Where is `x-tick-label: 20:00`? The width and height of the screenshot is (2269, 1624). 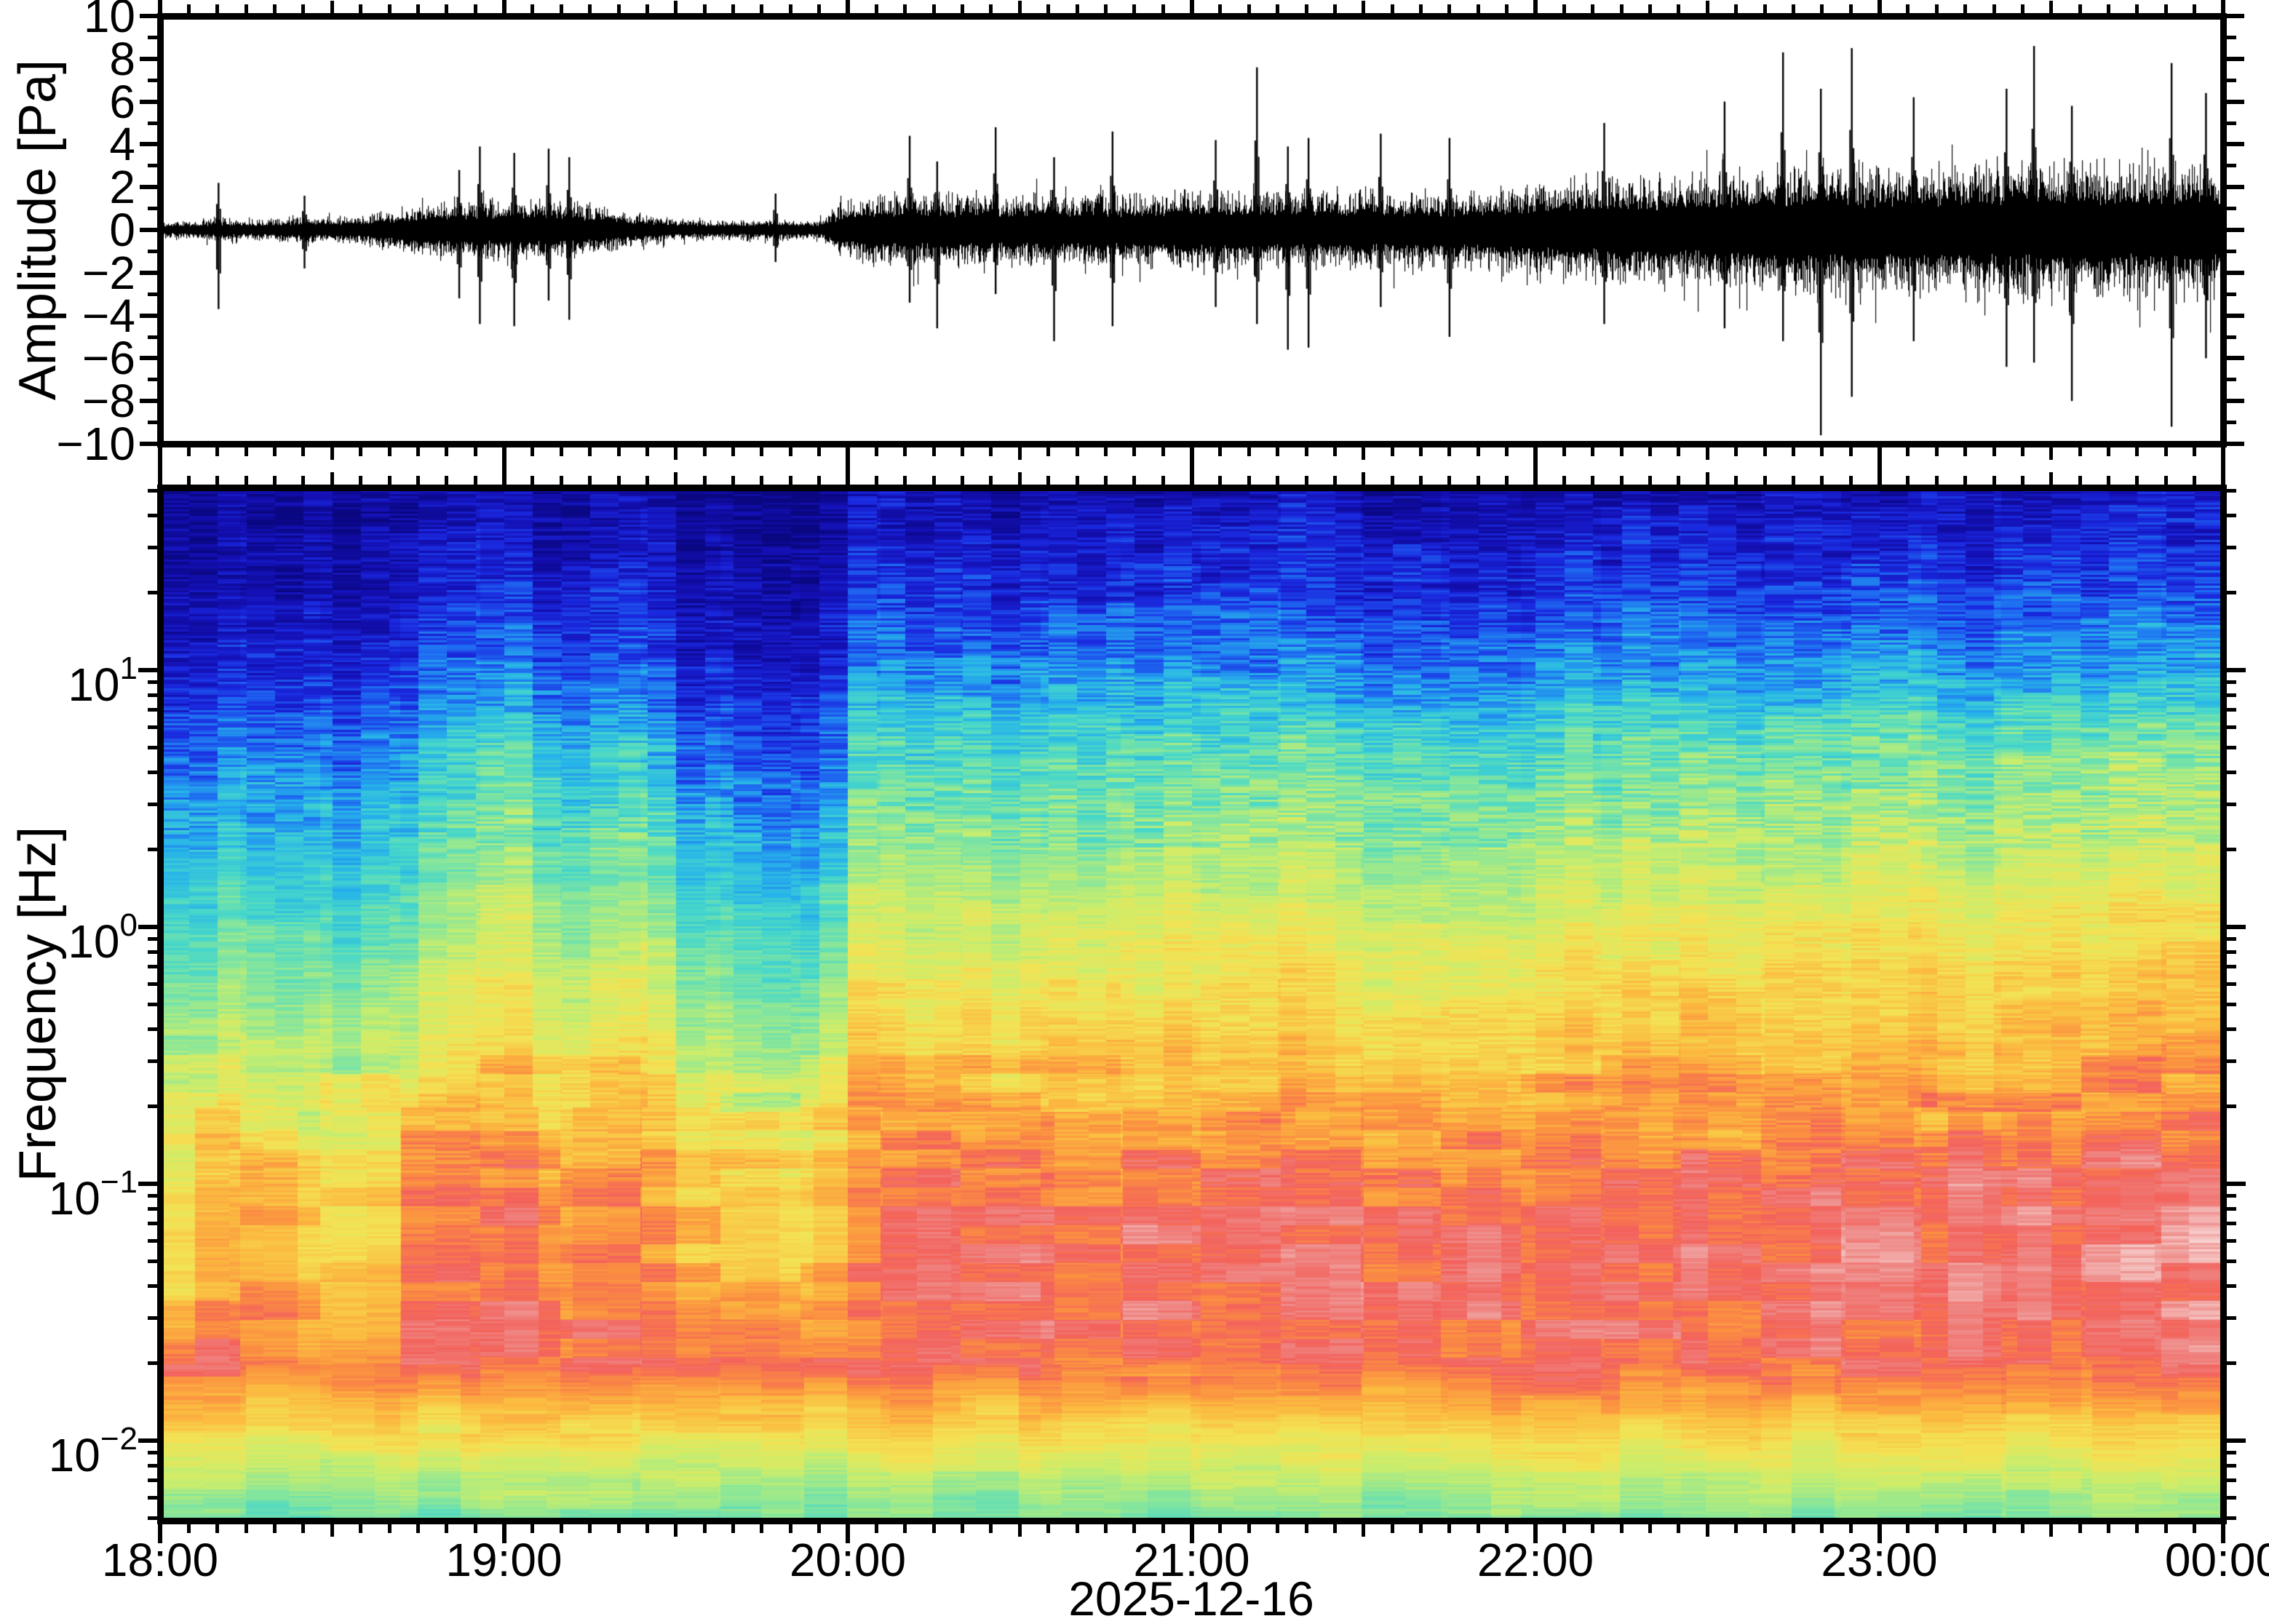
x-tick-label: 20:00 is located at coordinates (848, 1560).